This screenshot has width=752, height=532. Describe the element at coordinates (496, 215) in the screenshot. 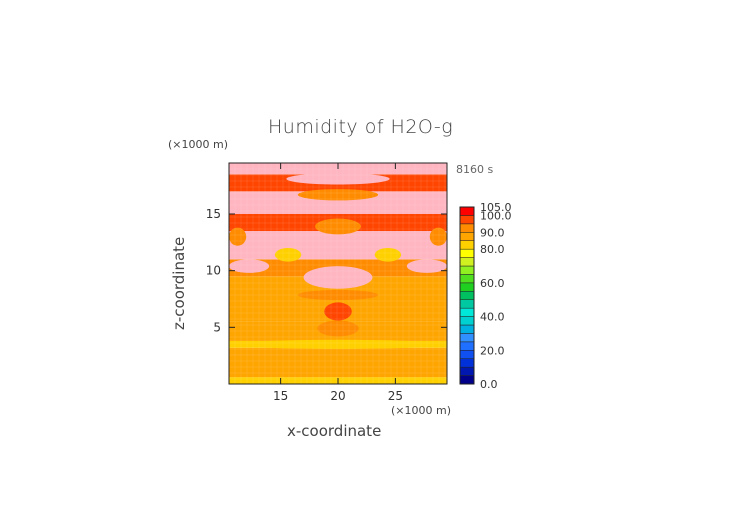

I see `colorbar-tick-label: 100.0` at that location.